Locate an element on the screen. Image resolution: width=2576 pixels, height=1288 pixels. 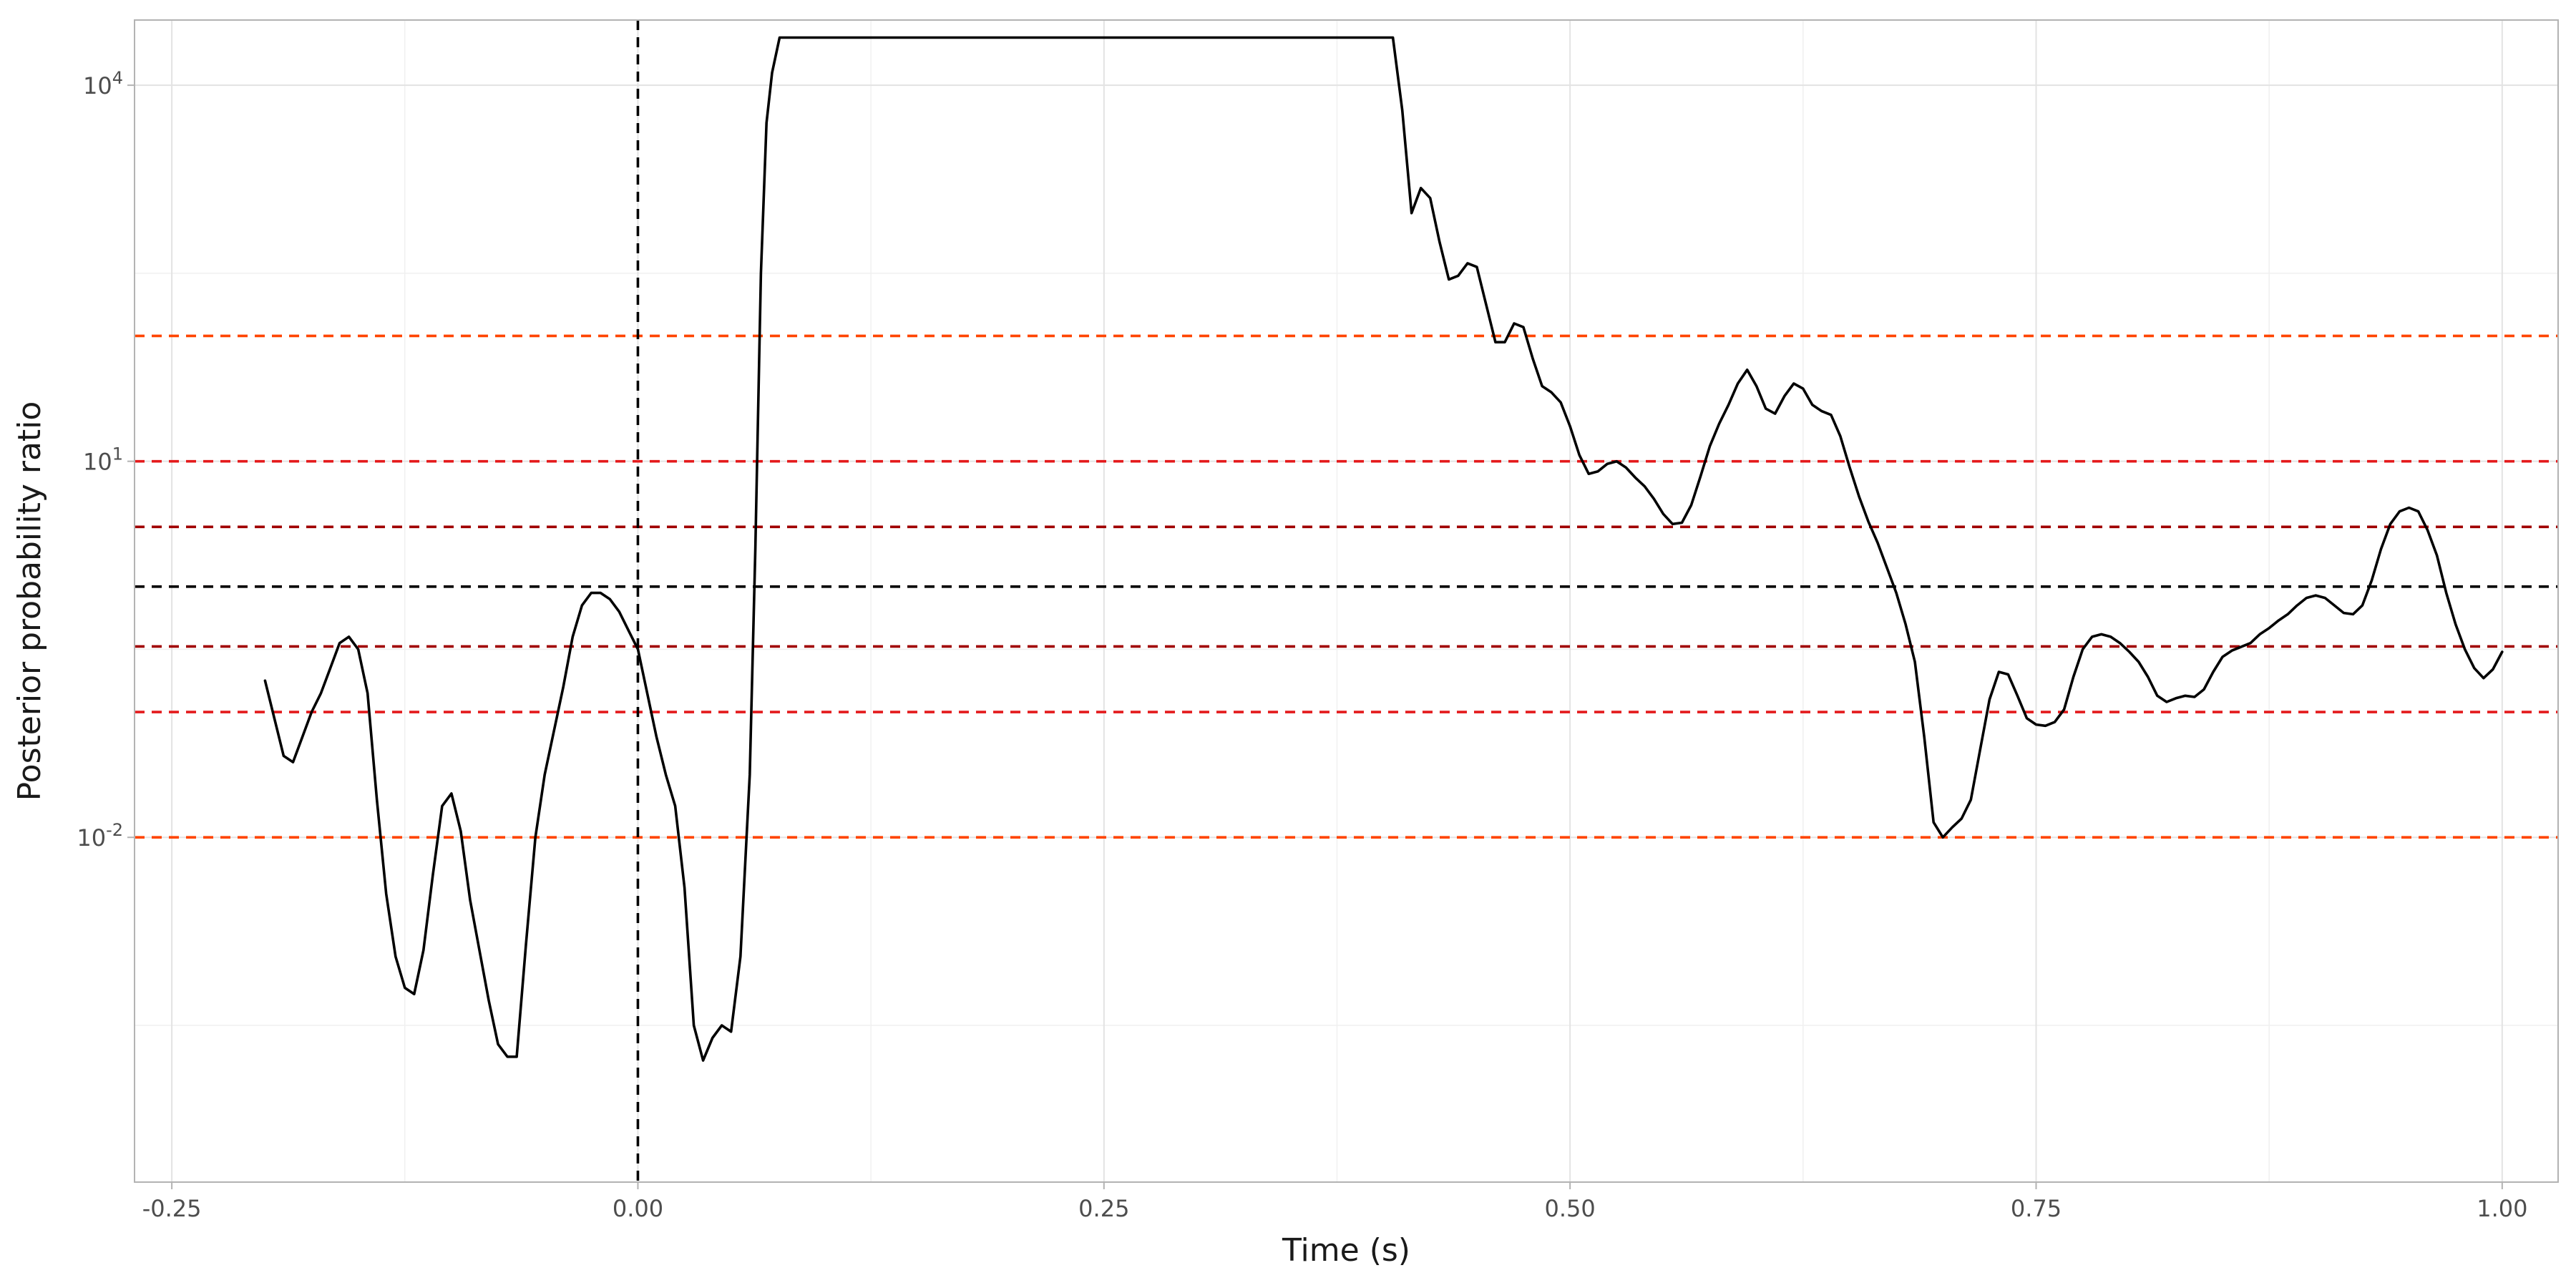
y-tick-label: 10⁴ is located at coordinates (103, 83).